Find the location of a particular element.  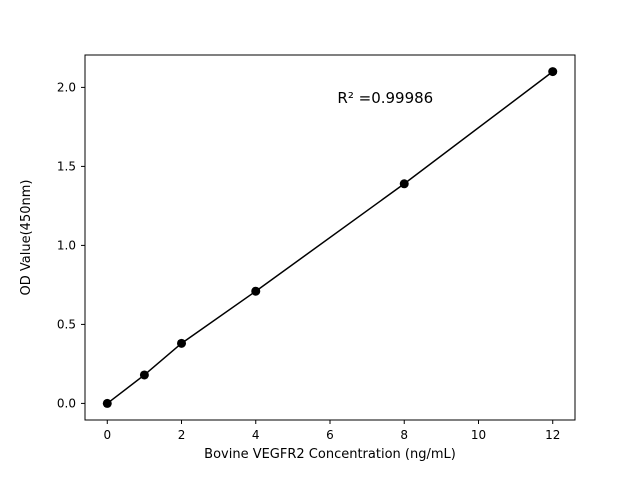

y-tick-label: 1.5 is located at coordinates (66, 166).